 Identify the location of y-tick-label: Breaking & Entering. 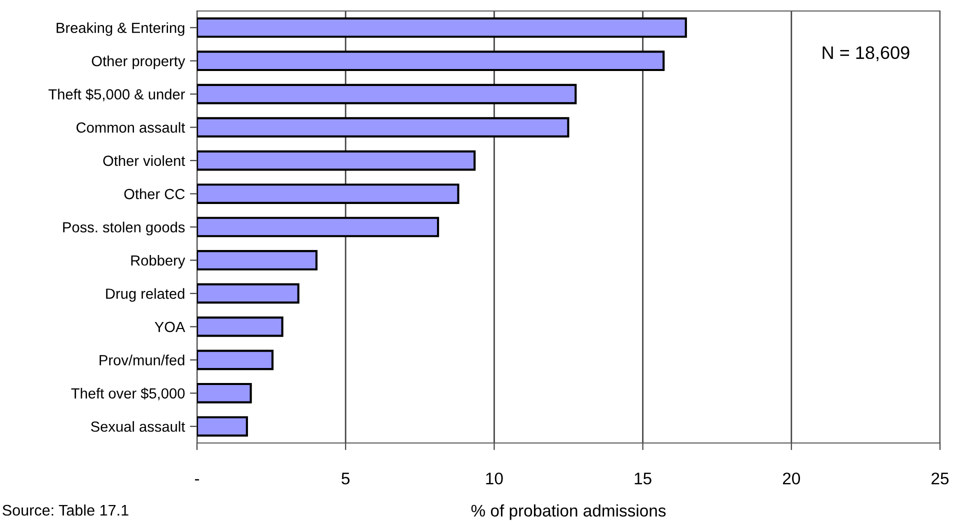
(120, 29).